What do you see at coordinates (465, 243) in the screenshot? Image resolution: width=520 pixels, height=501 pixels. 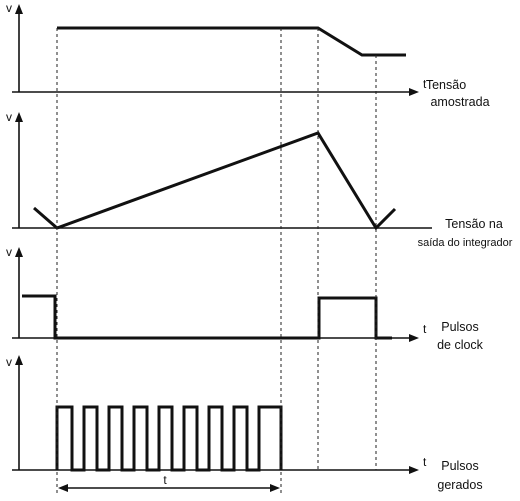 I see `caption-integrator-line-2: saída do integrador` at bounding box center [465, 243].